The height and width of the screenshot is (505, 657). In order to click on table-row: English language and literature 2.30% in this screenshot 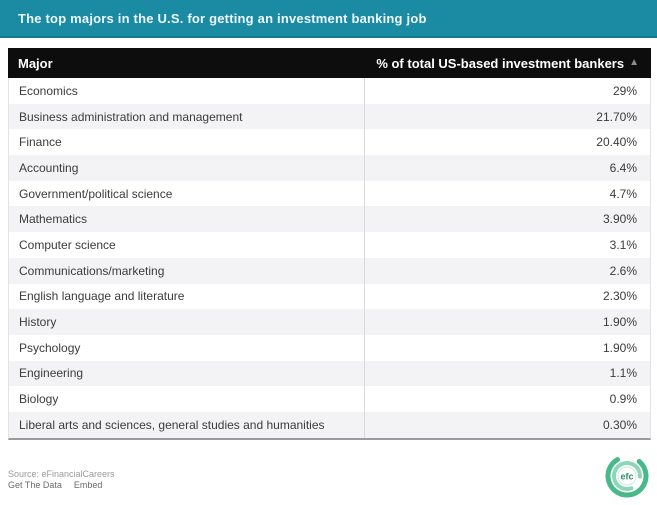, I will do `click(329, 296)`.